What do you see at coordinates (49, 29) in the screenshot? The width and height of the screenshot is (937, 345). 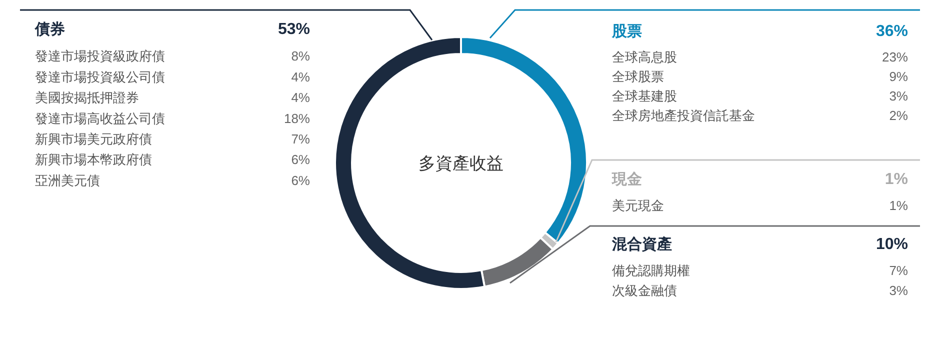 I see `slice-label: 債券` at bounding box center [49, 29].